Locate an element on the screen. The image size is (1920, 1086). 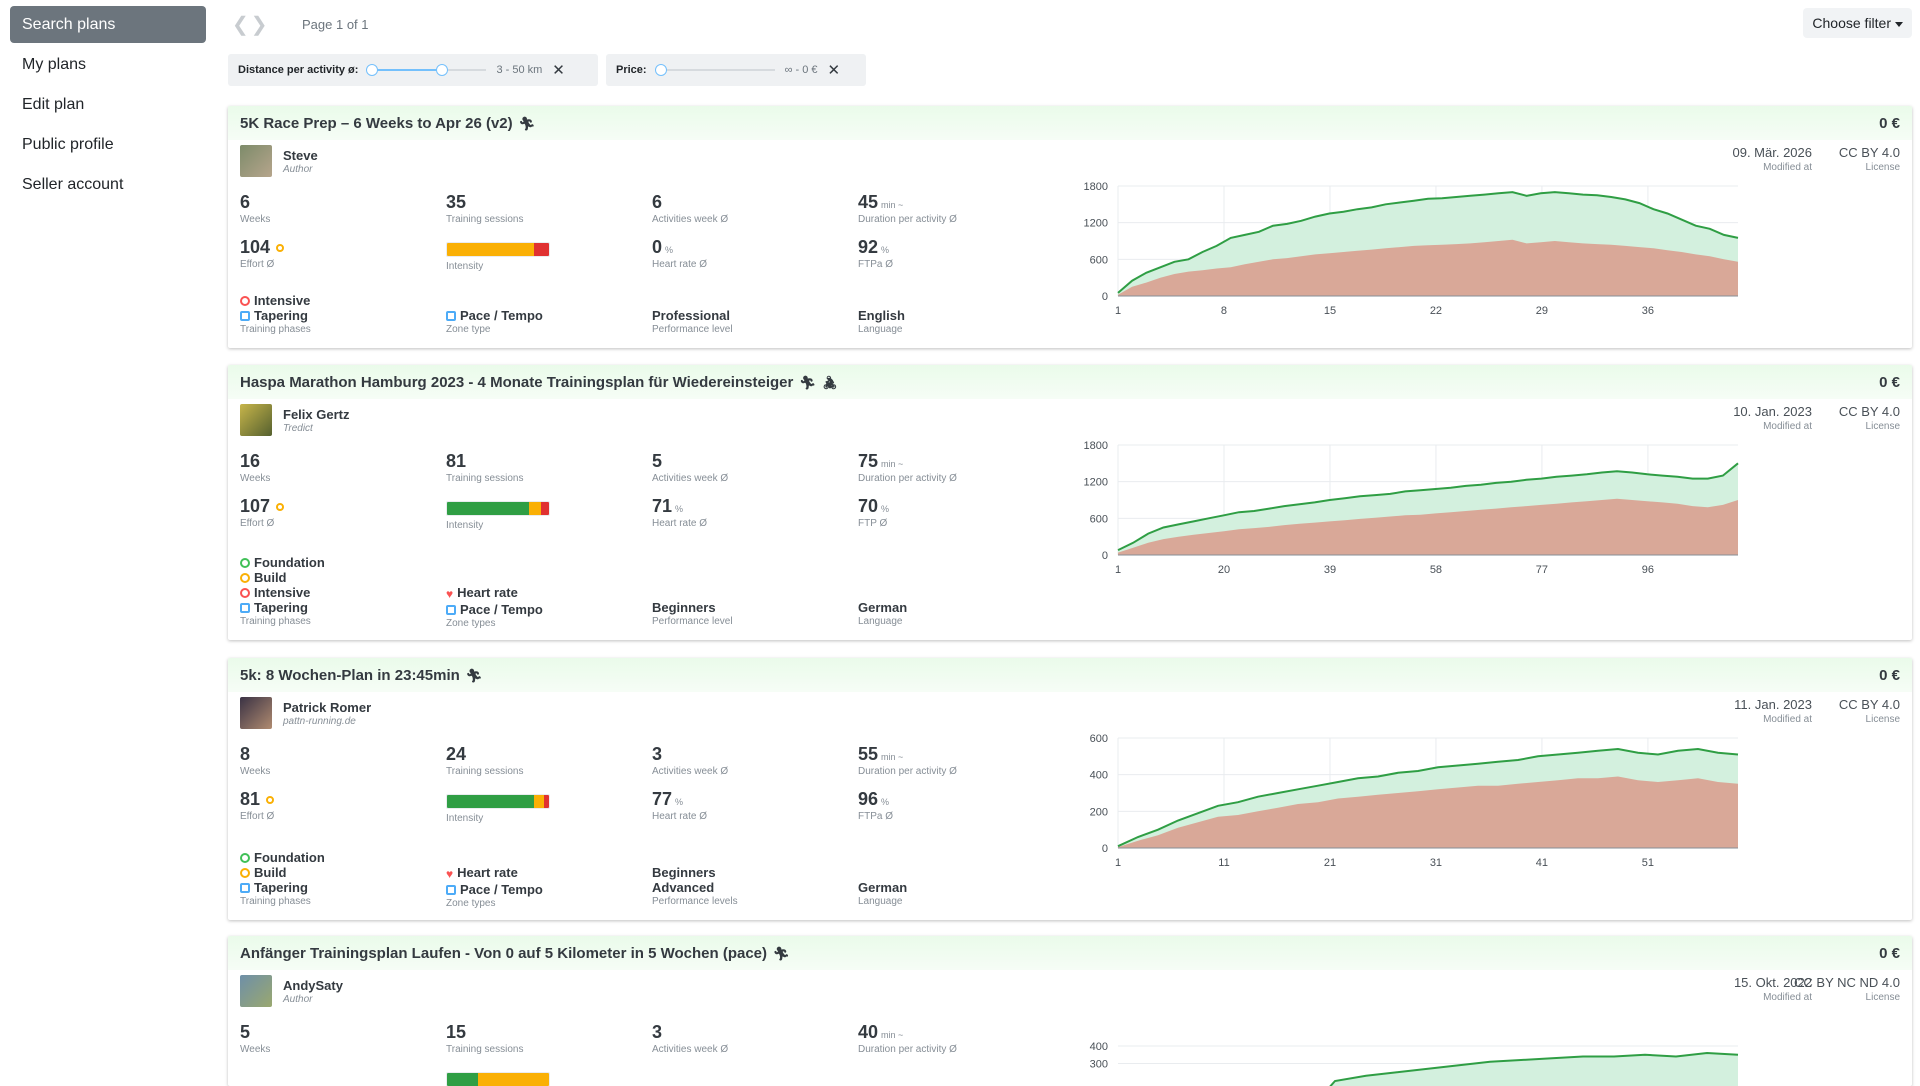
sidebar-item-edit-plan: Edit plan is located at coordinates (53, 104).